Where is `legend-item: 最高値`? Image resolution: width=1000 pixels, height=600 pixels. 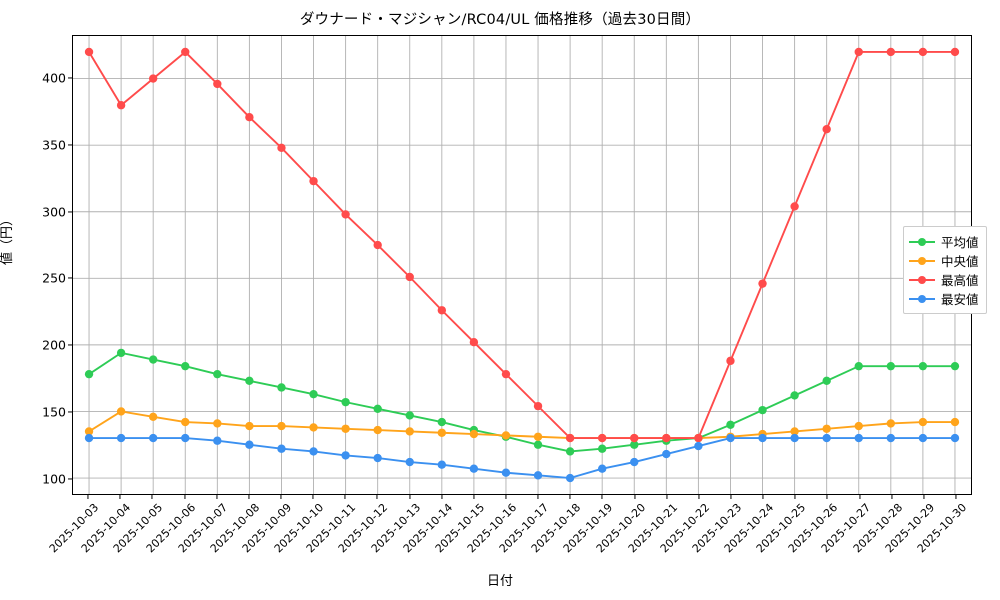
legend-item: 最高値 is located at coordinates (944, 279).